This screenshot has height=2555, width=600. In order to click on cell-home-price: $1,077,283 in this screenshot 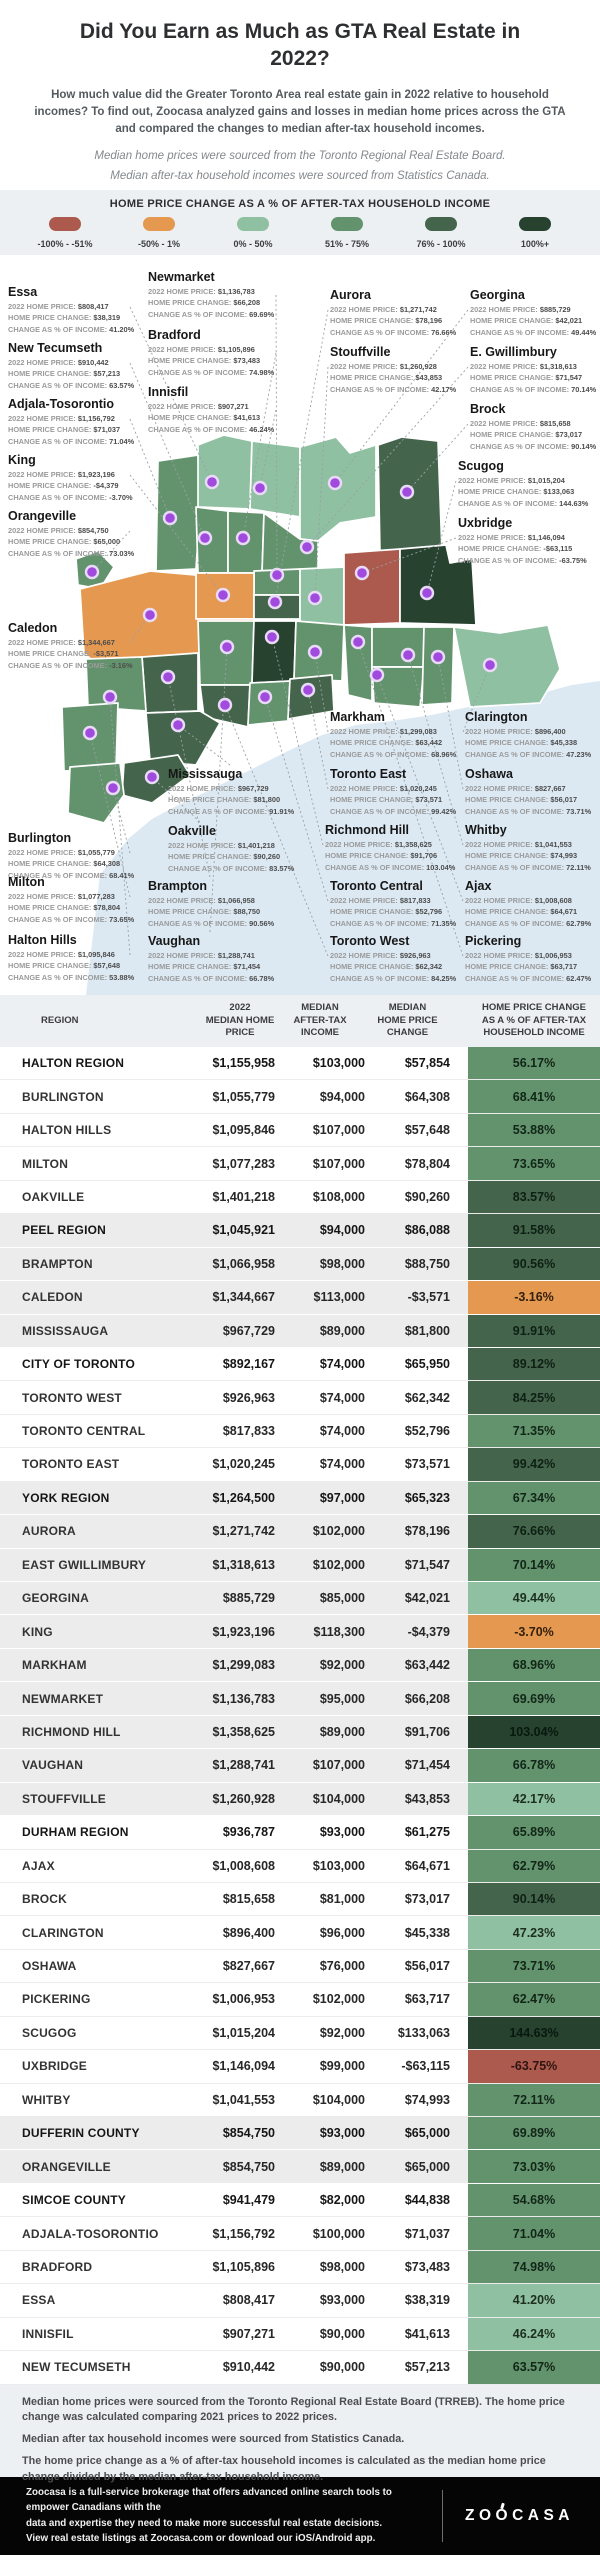, I will do `click(243, 1163)`.